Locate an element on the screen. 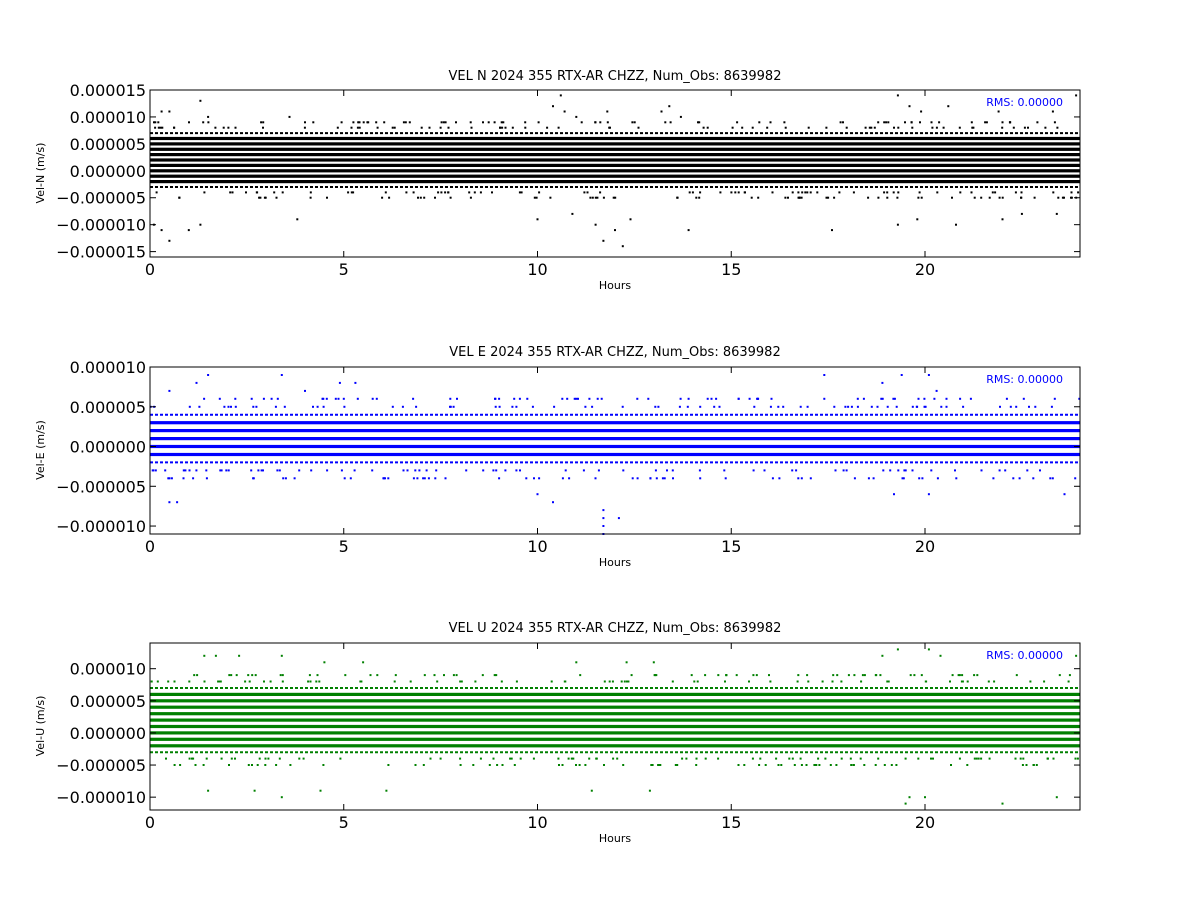 This screenshot has width=1200, height=900. x-tick-label: 0 is located at coordinates (150, 269).